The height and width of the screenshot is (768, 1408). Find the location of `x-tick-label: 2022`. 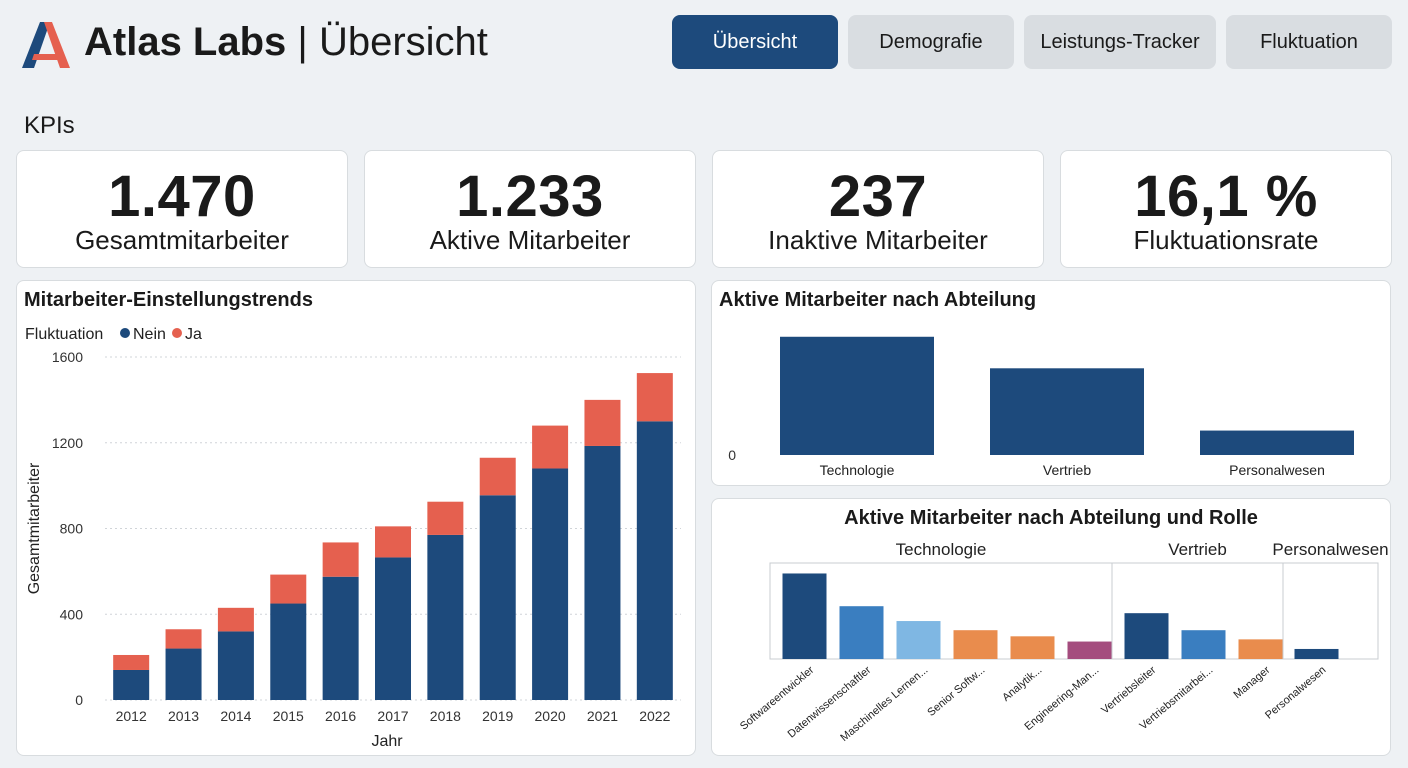

x-tick-label: 2022 is located at coordinates (654, 716).